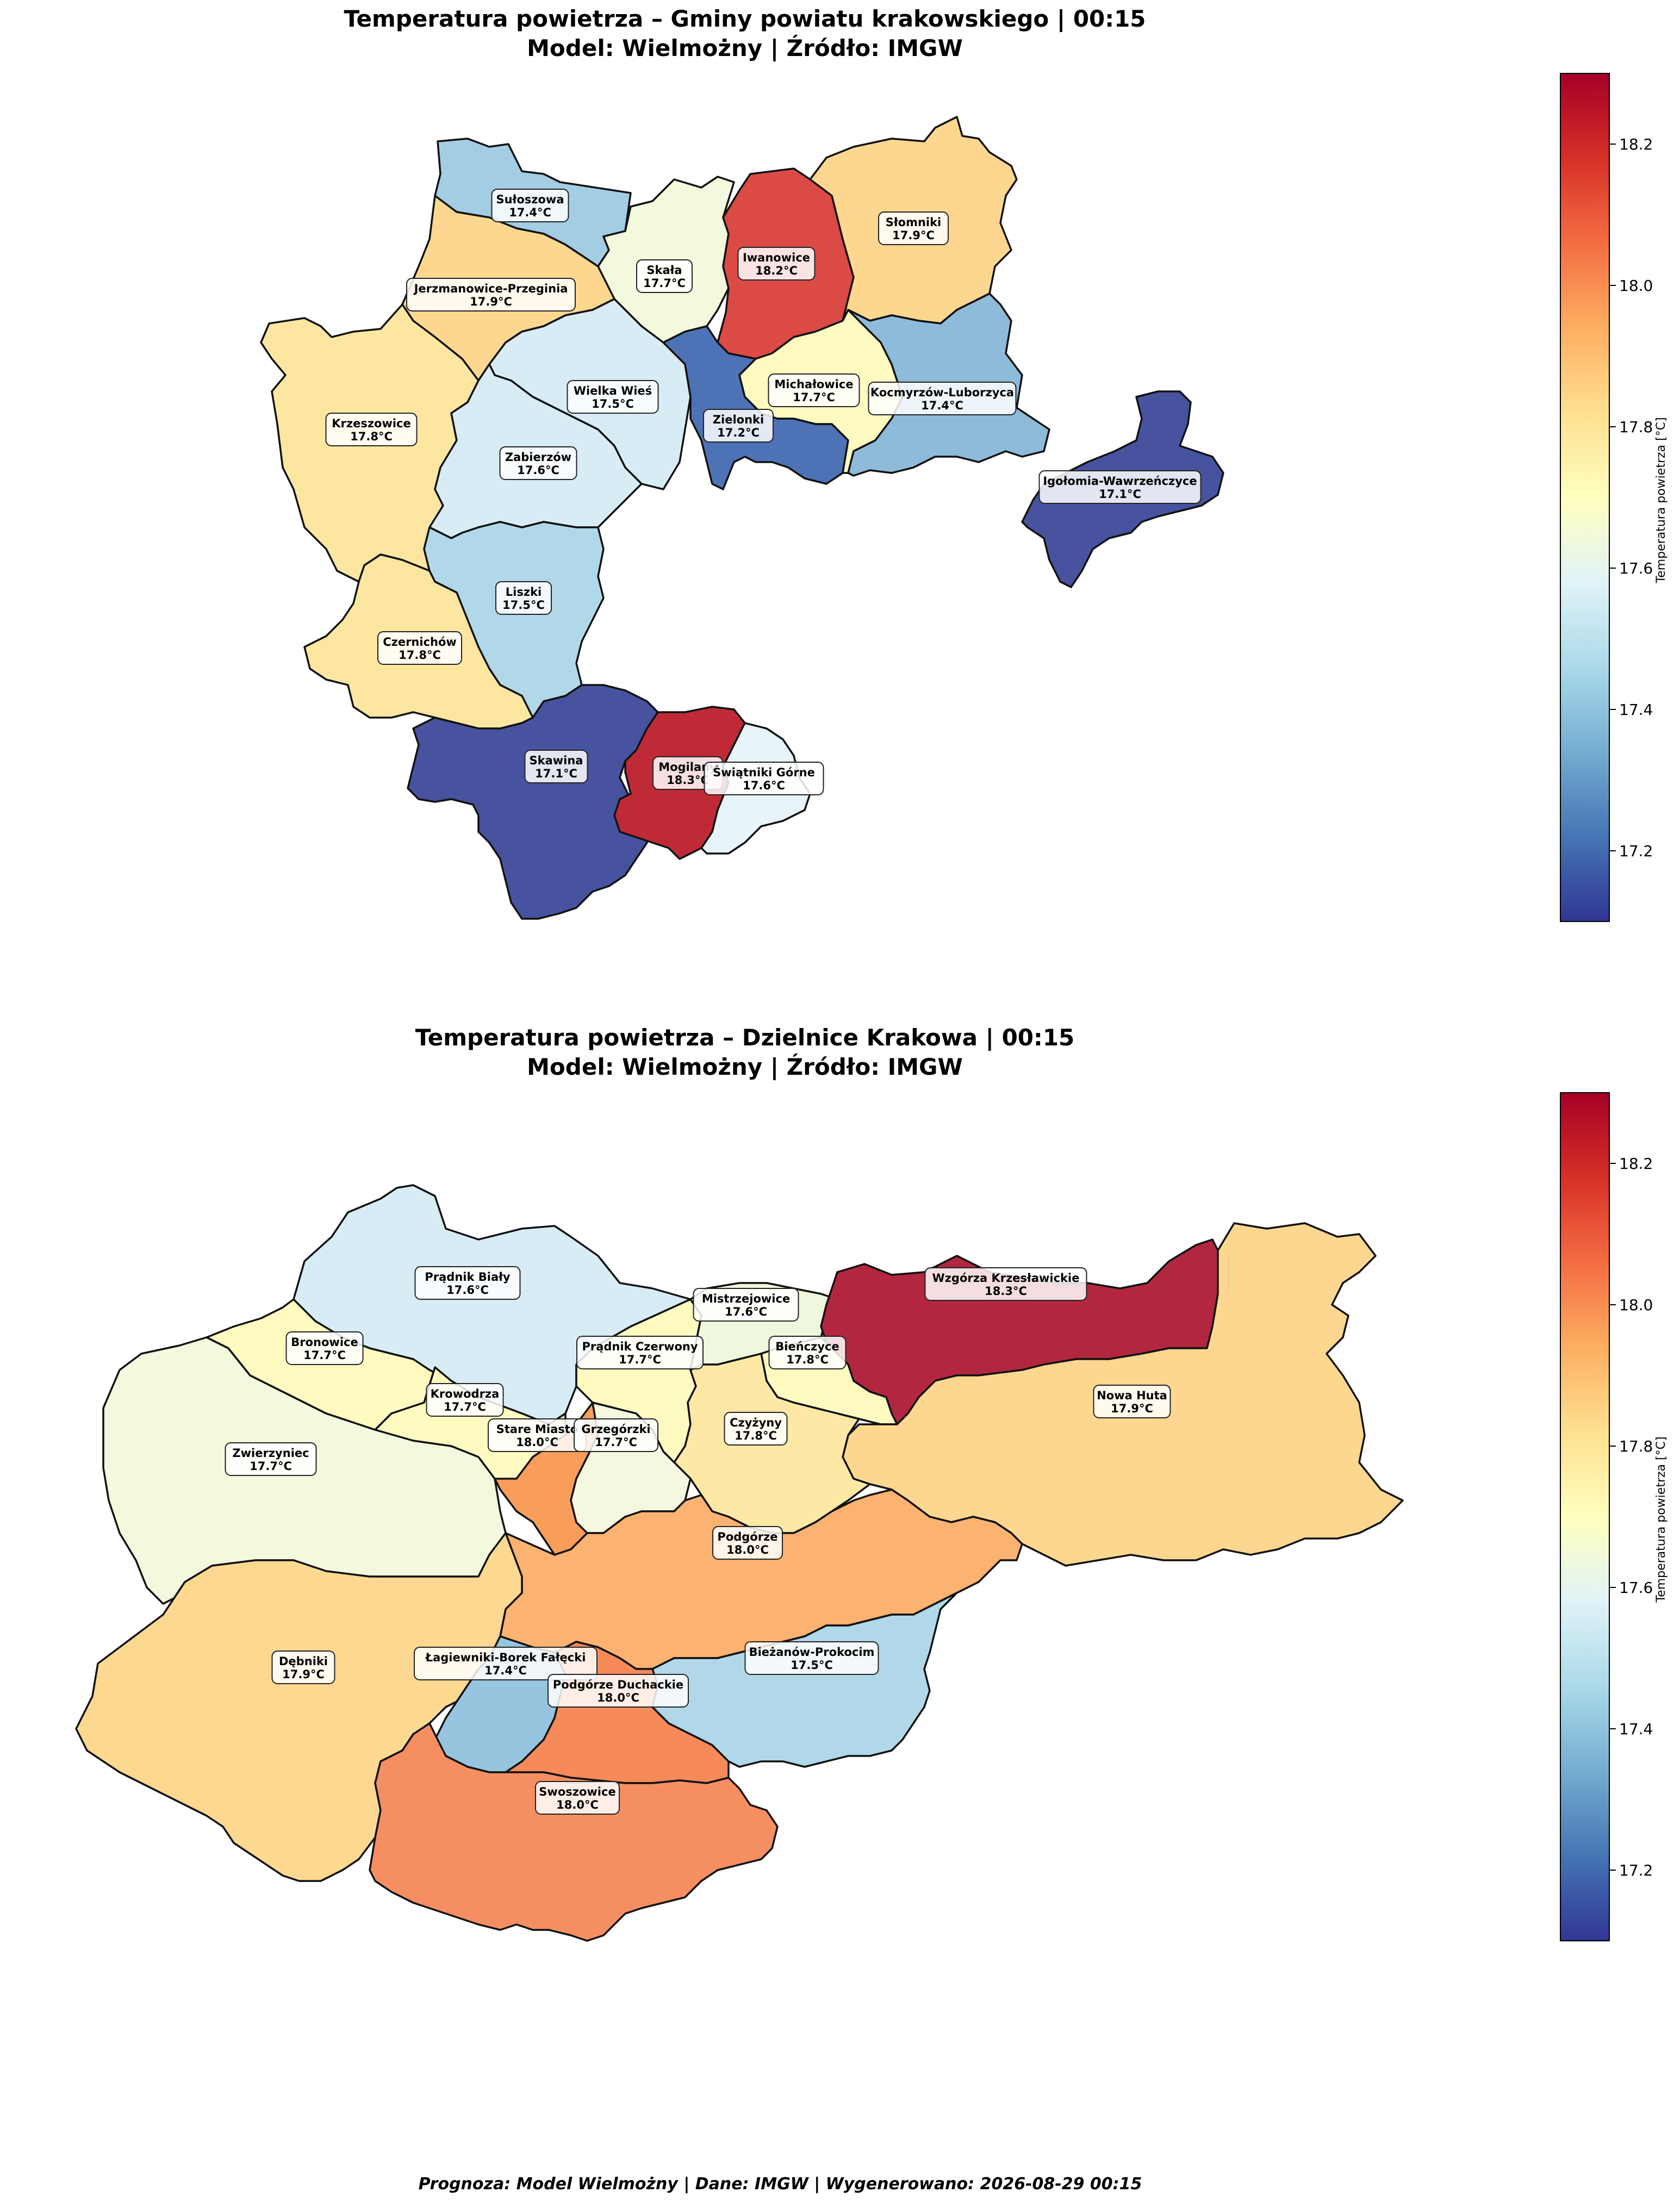 The image size is (1680, 2205). Describe the element at coordinates (1585, 1516) in the screenshot. I see `colorbar-2-gradient` at that location.